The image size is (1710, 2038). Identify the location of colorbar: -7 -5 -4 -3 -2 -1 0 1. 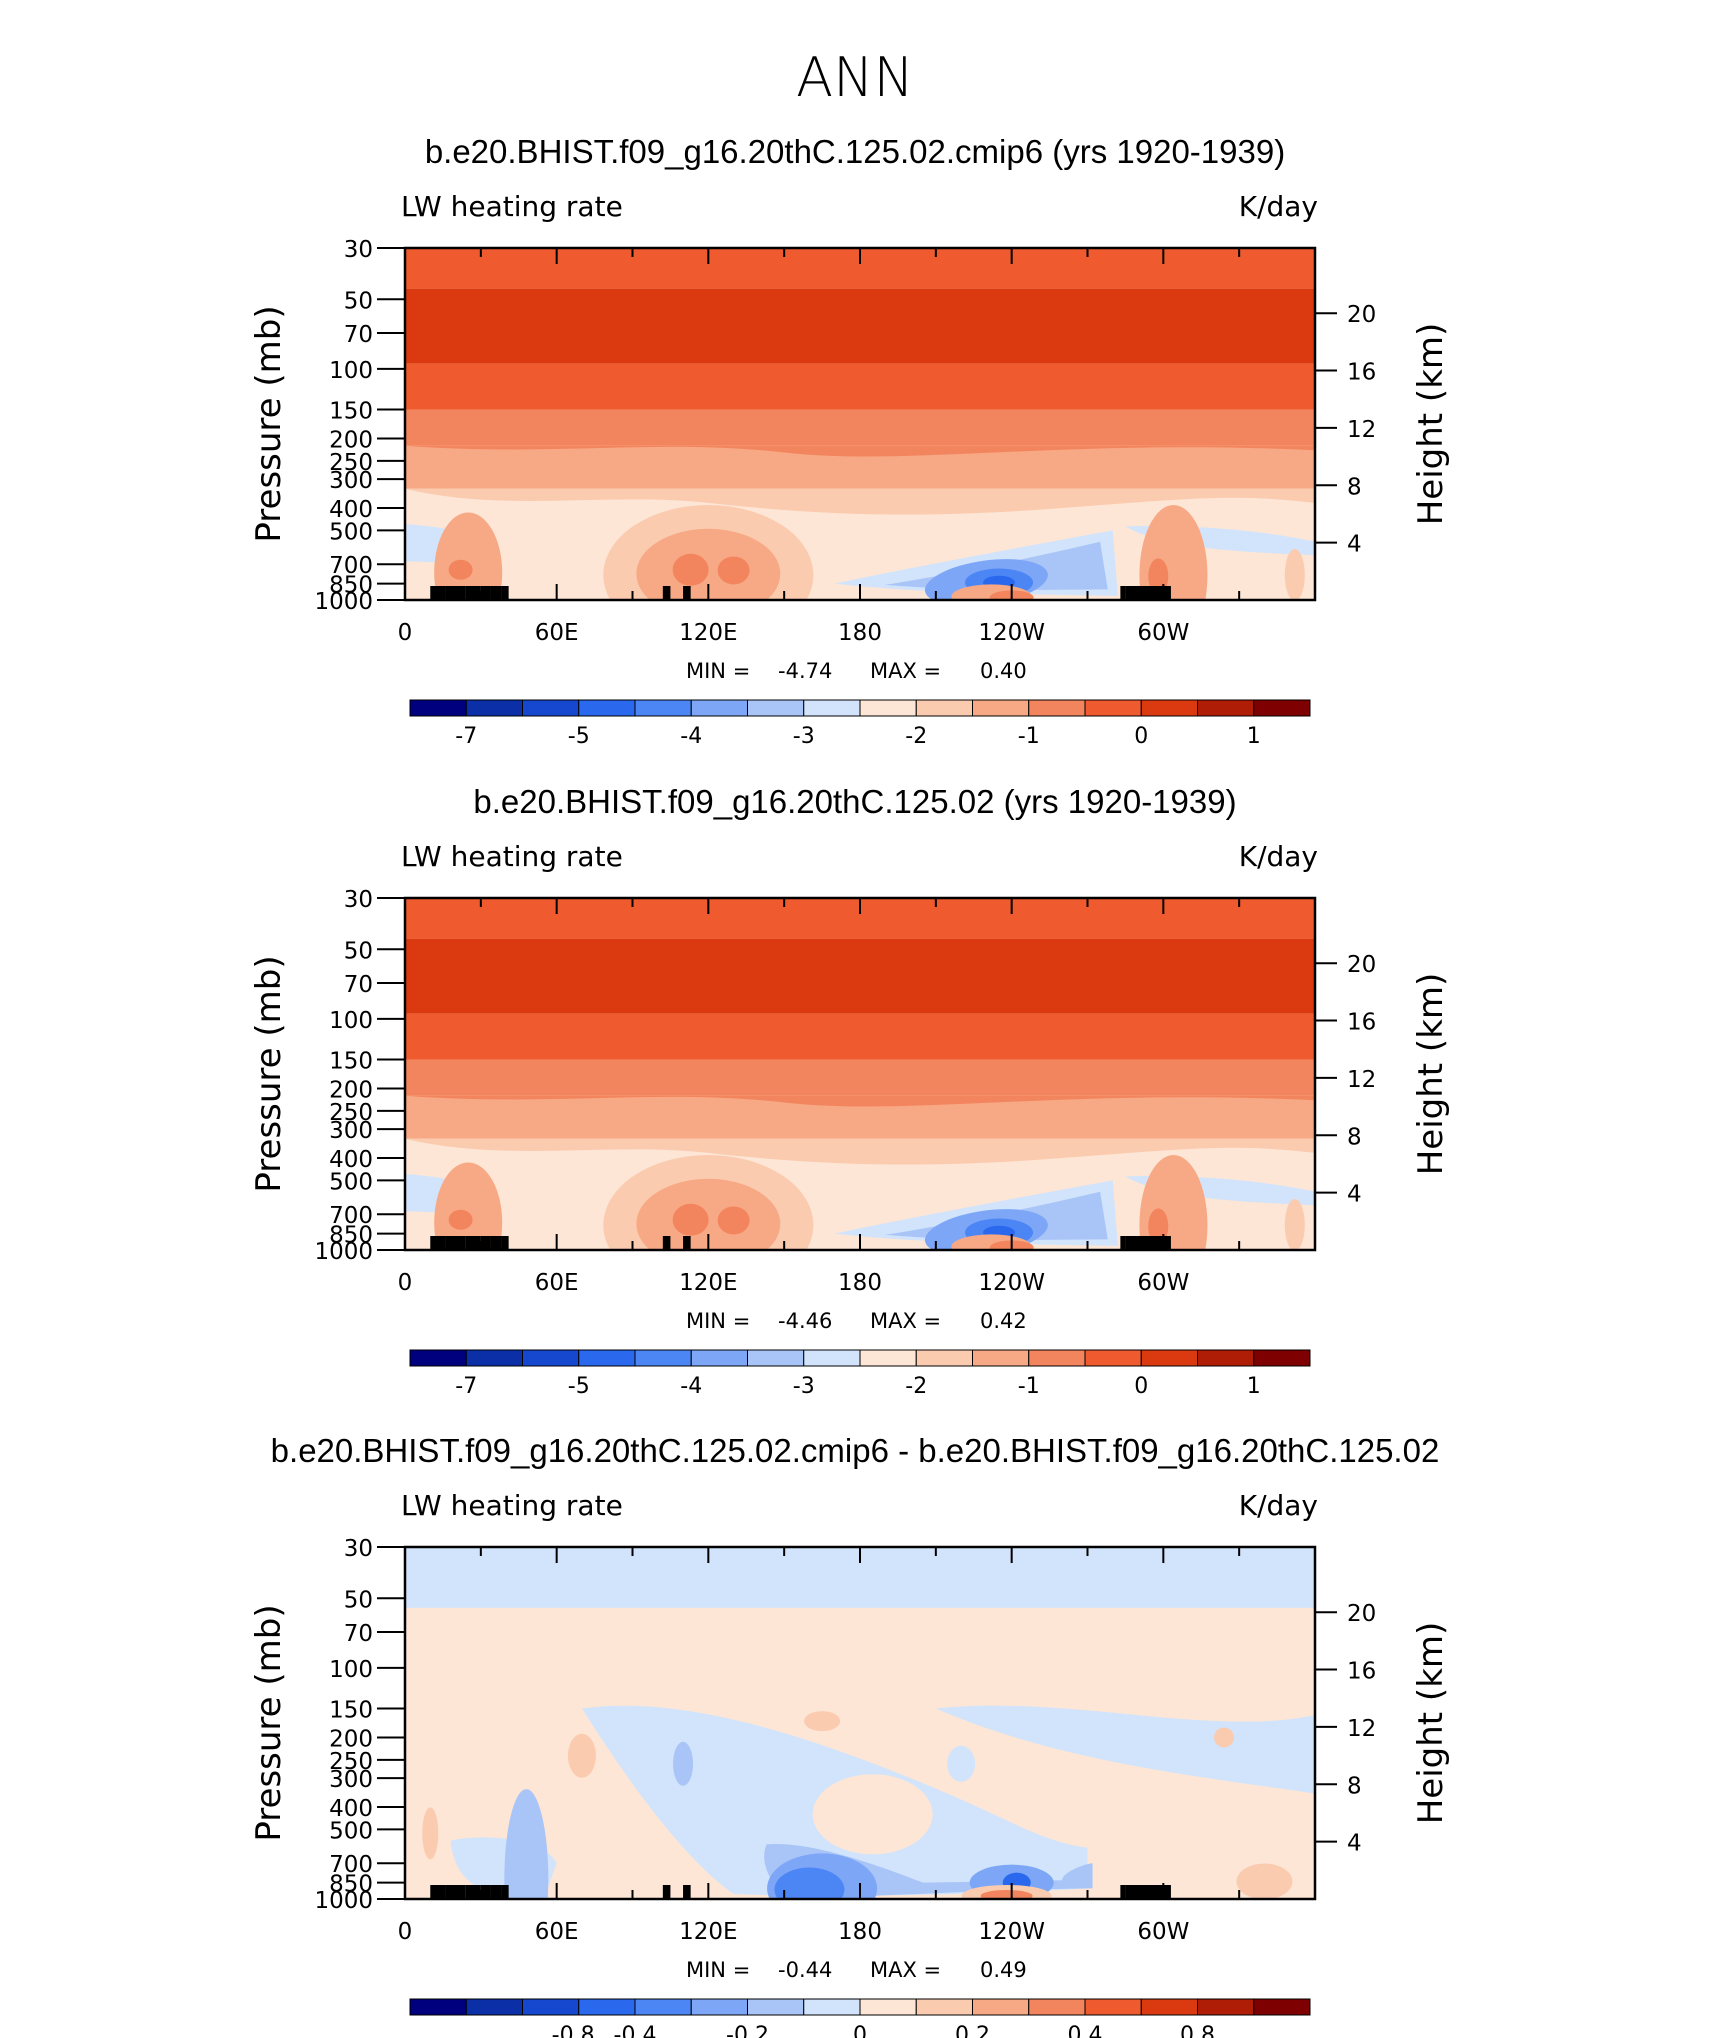
(860, 1374).